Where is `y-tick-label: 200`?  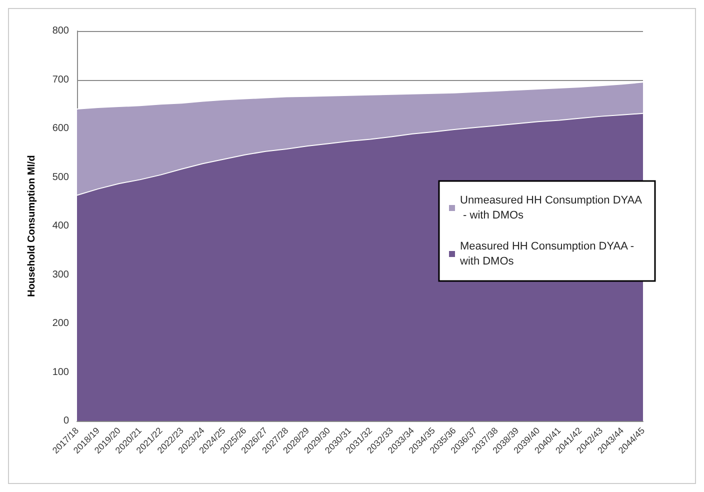 y-tick-label: 200 is located at coordinates (61, 323).